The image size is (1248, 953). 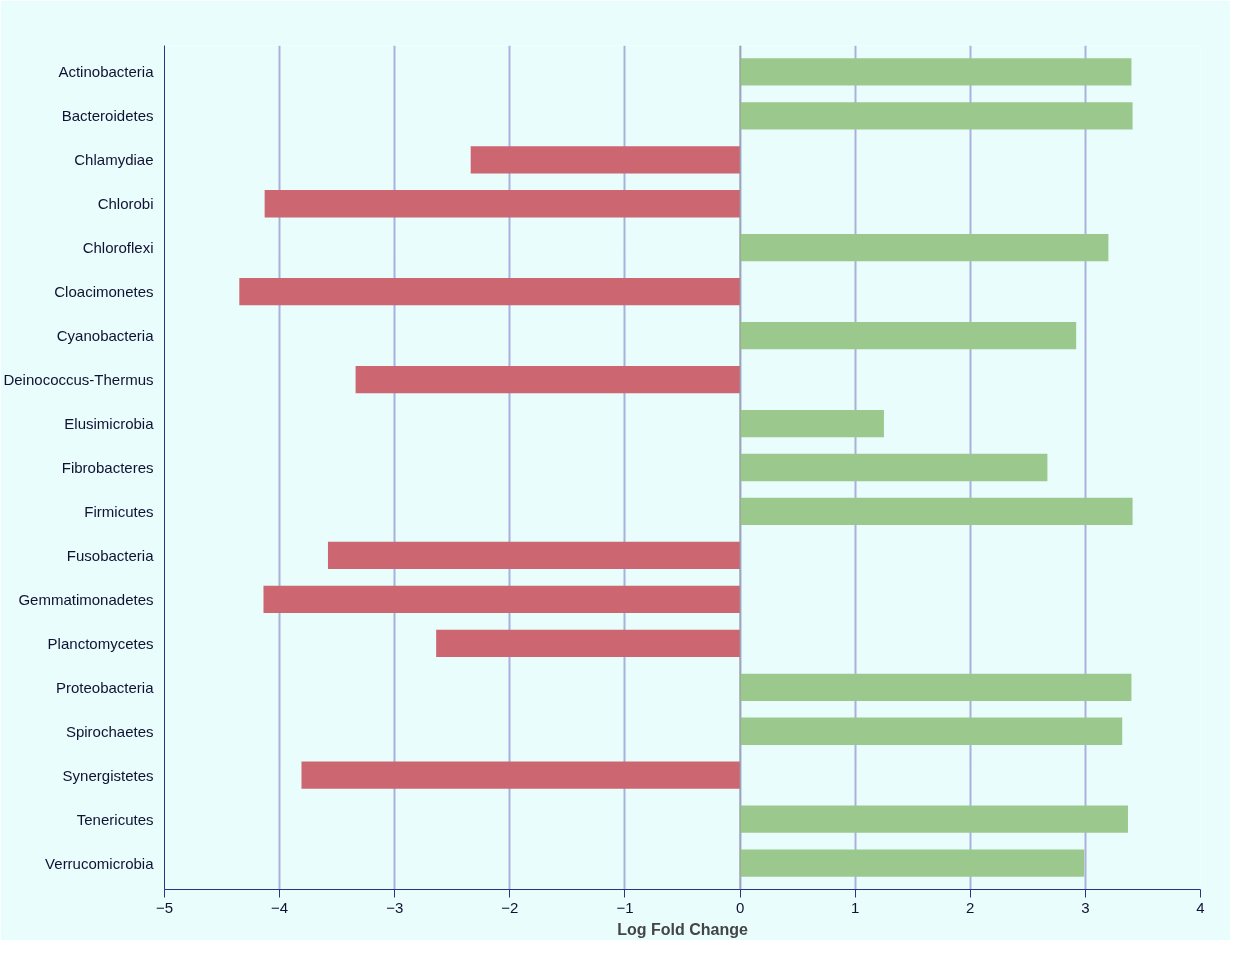 I want to click on x-tick-label: 2, so click(x=970, y=907).